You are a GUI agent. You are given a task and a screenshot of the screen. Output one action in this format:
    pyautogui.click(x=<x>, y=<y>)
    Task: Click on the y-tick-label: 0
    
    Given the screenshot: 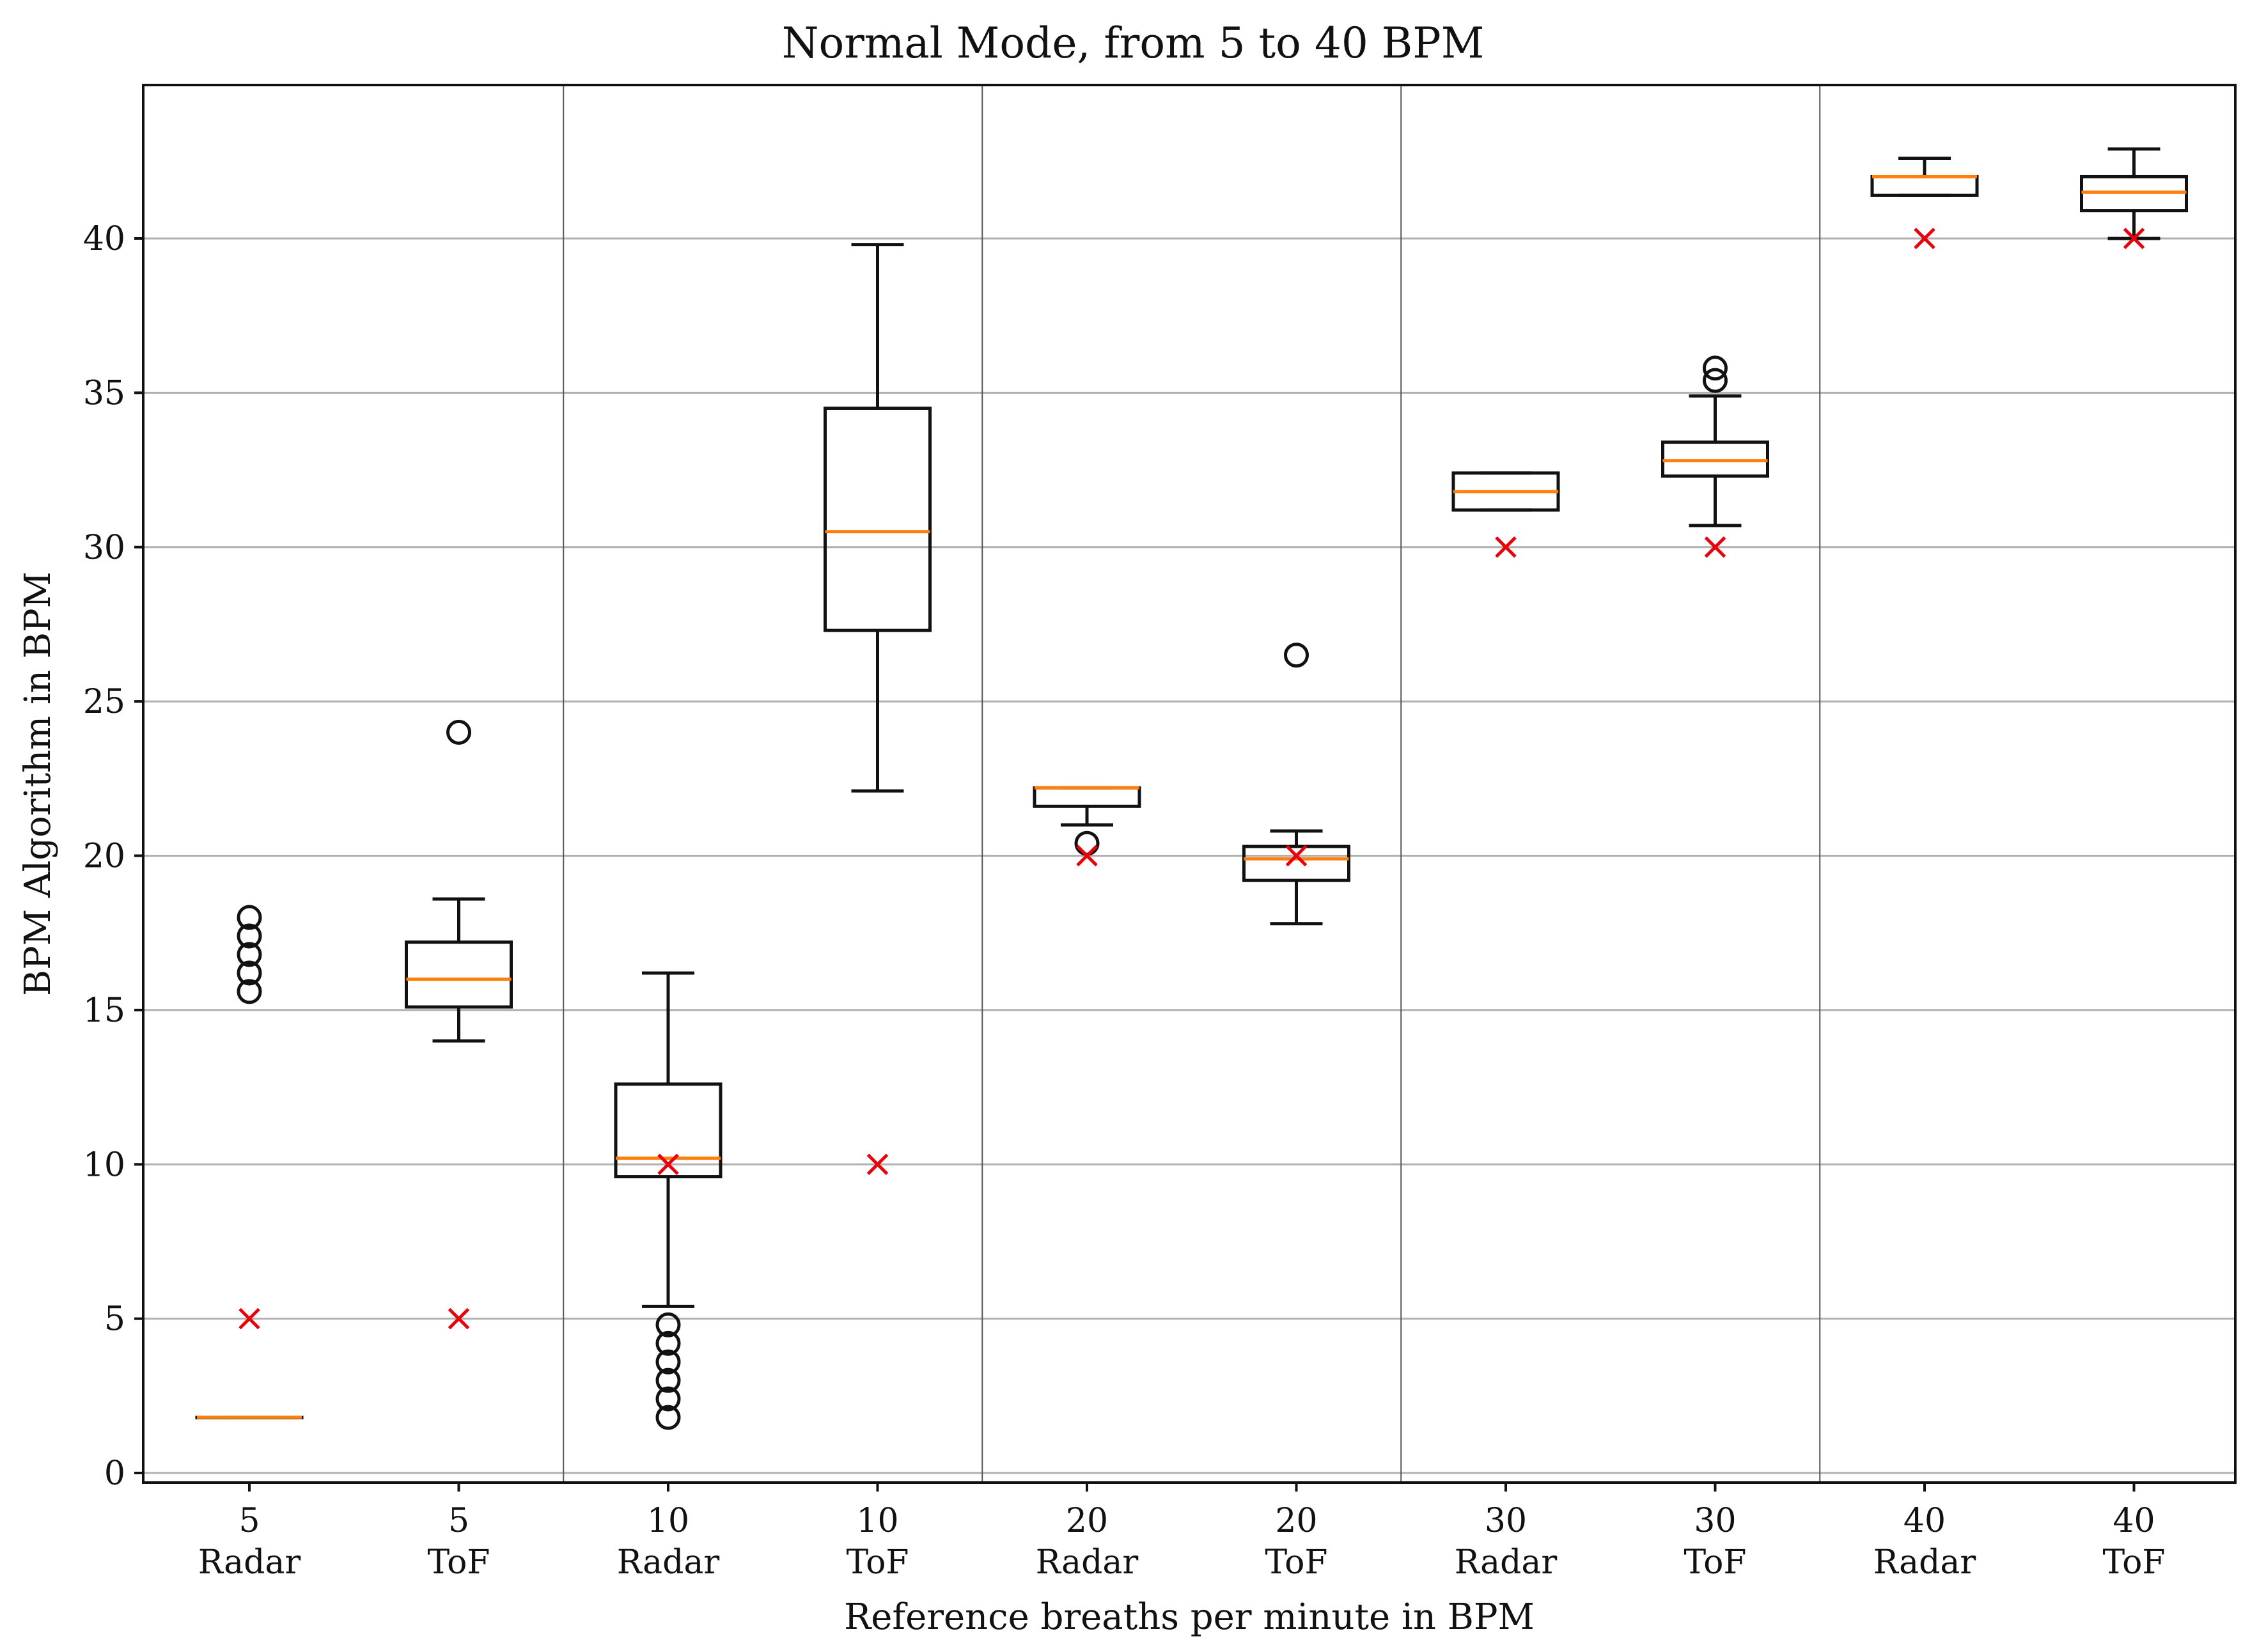 What is the action you would take?
    pyautogui.click(x=115, y=1473)
    